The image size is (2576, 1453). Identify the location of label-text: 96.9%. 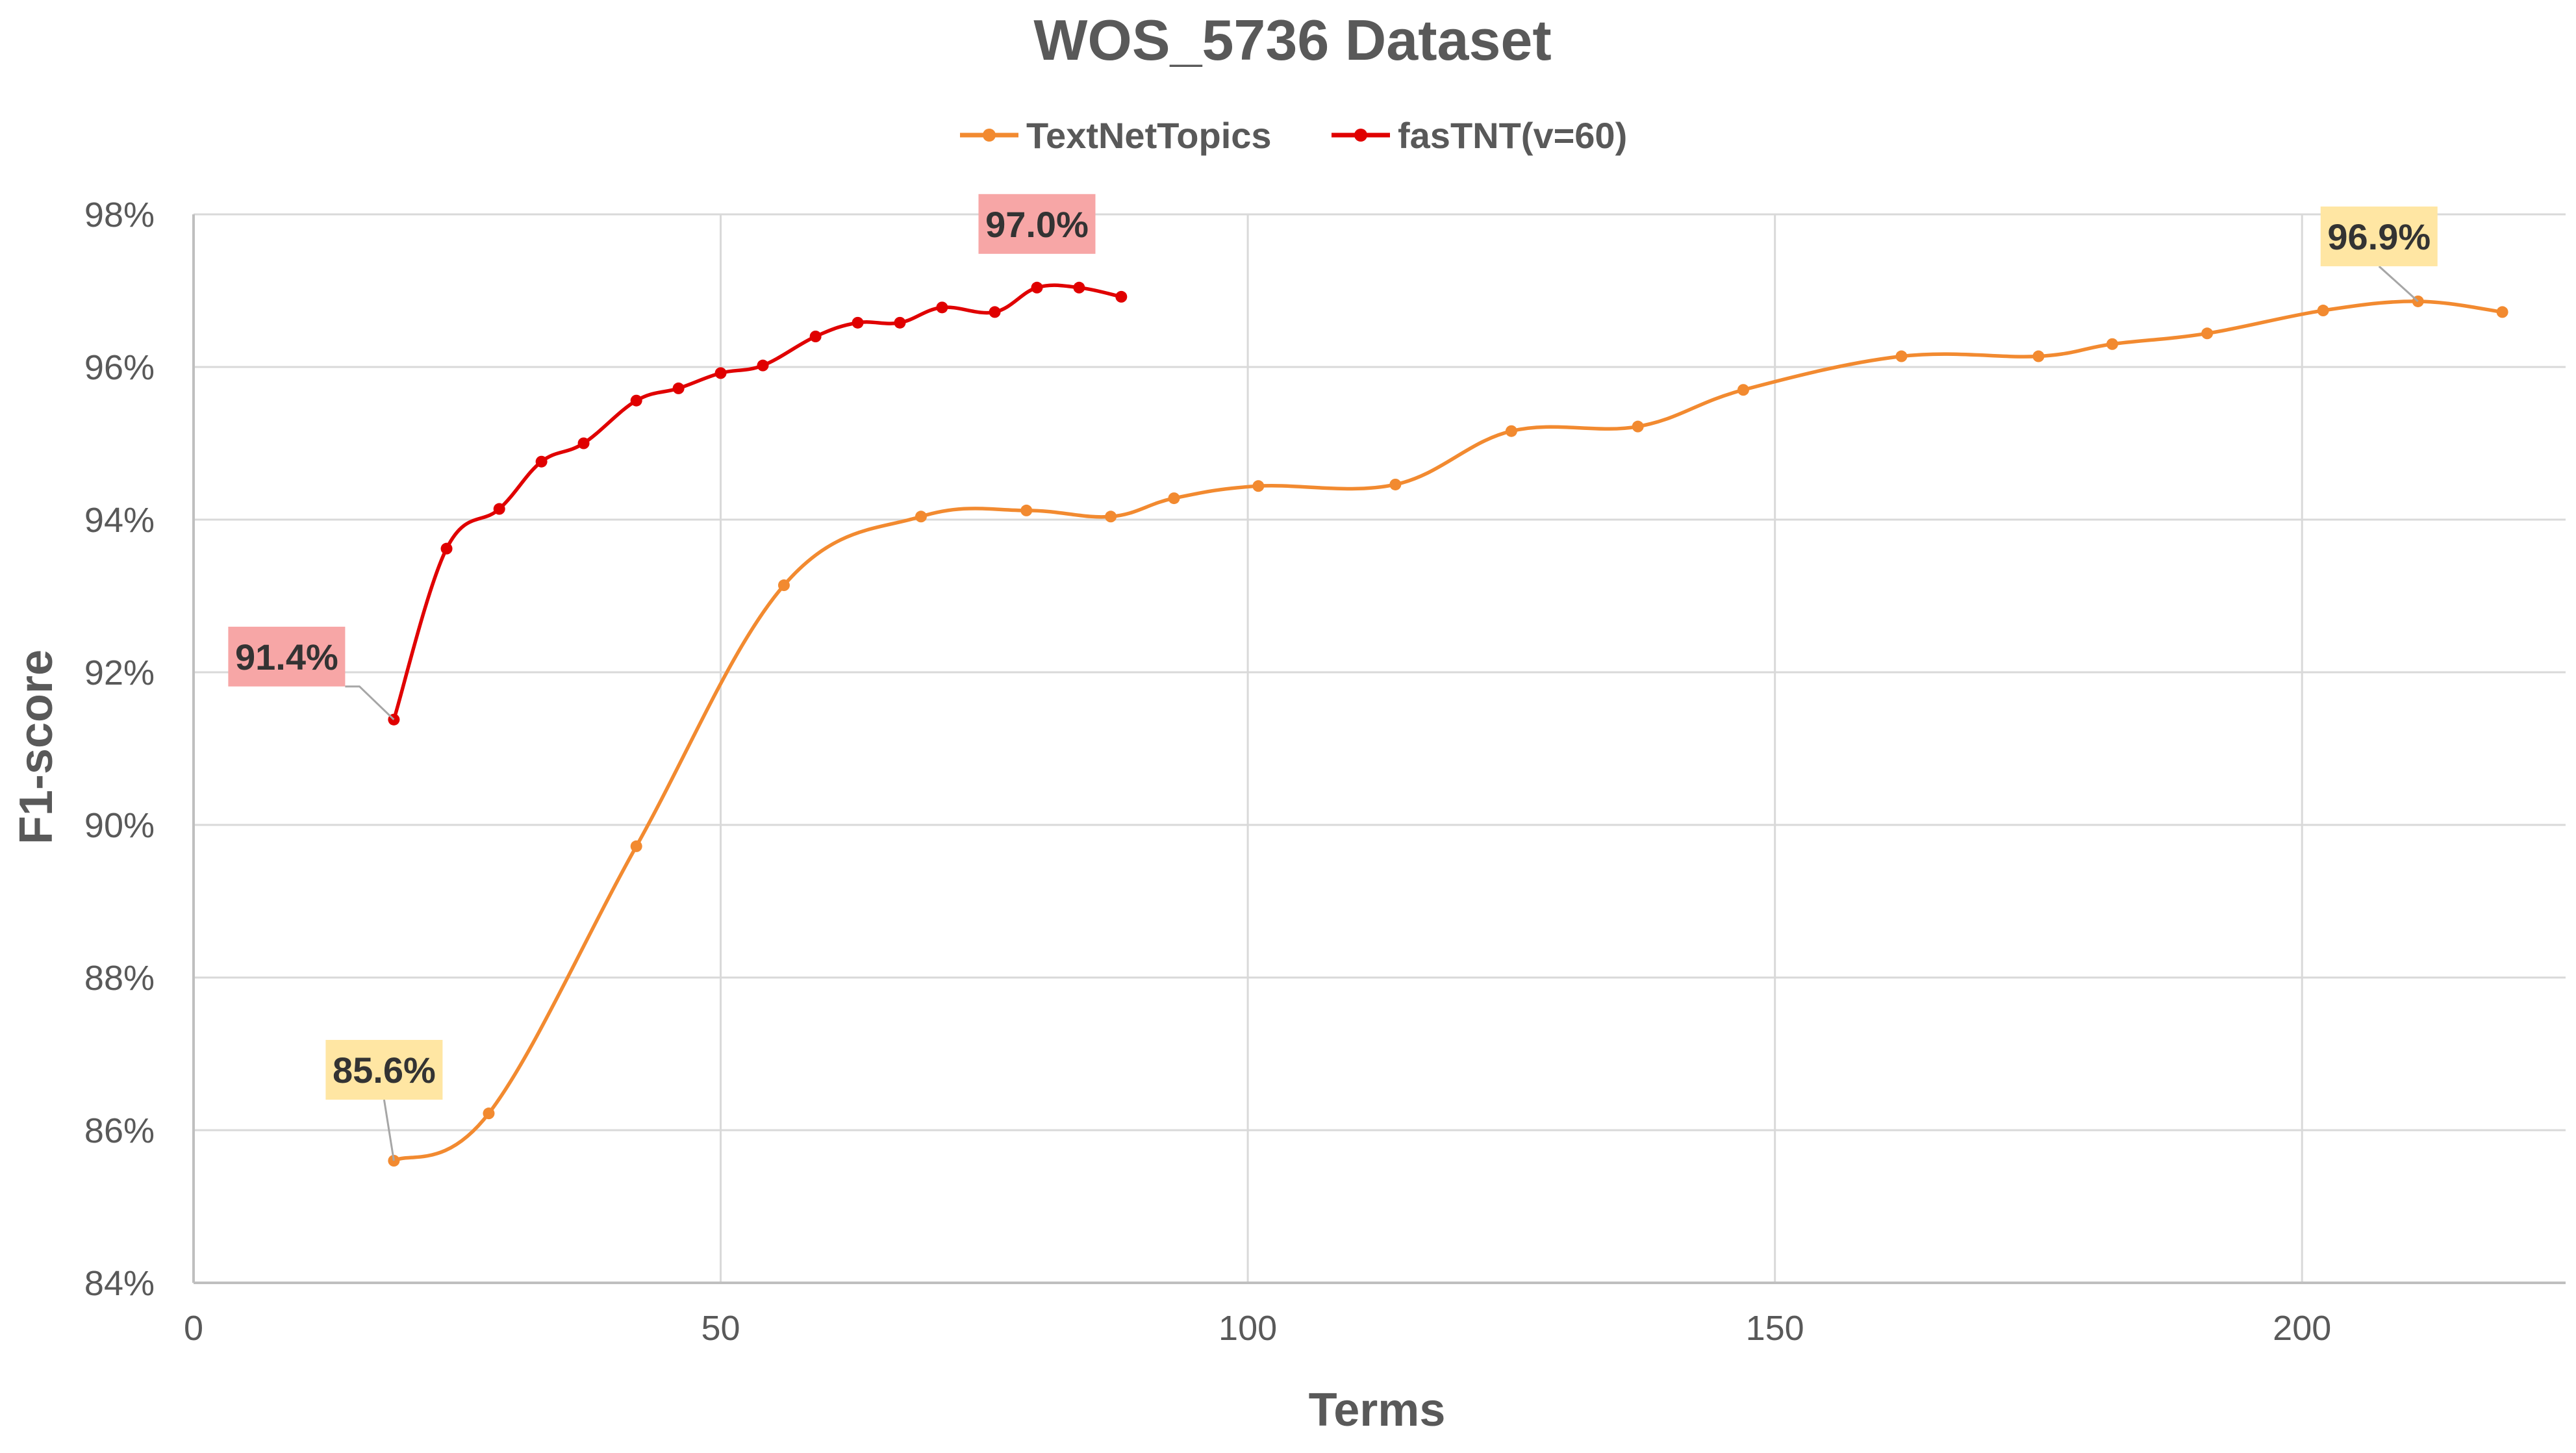
(2379, 236).